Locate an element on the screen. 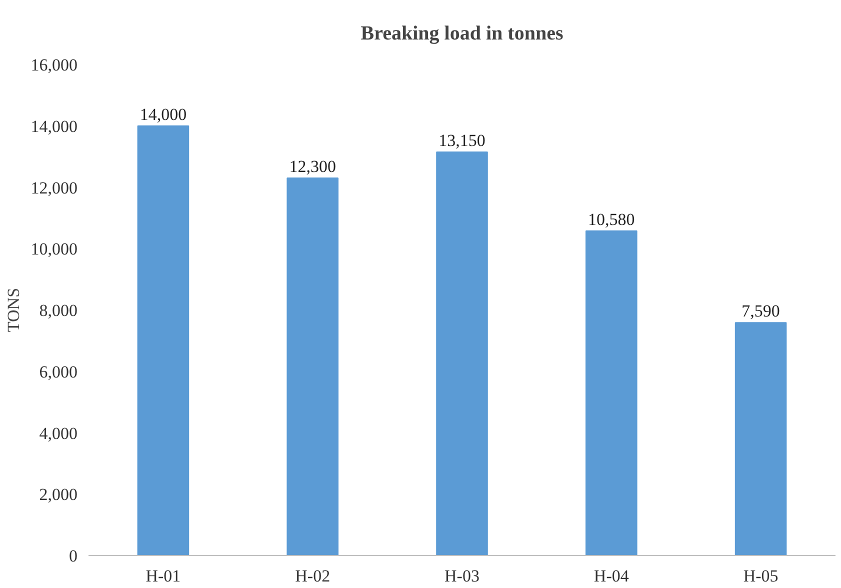 The image size is (841, 588). y-tick-label: 10,000 is located at coordinates (54, 249).